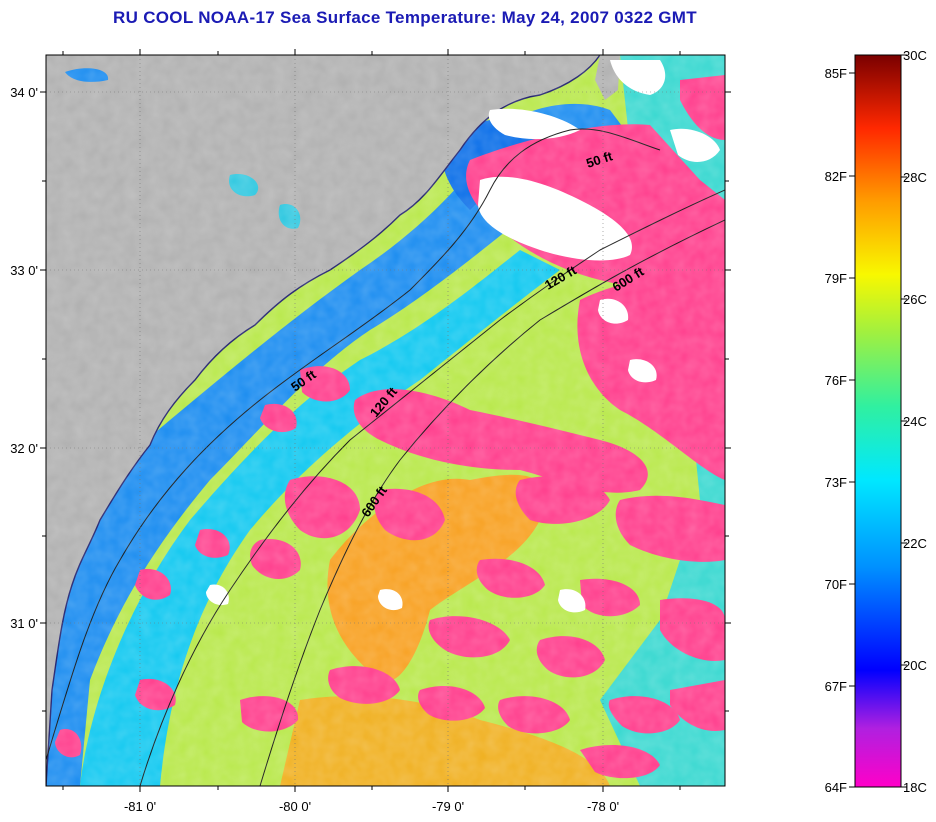 The width and height of the screenshot is (936, 822). What do you see at coordinates (915, 299) in the screenshot?
I see `colorbar-label-26c: 26C` at bounding box center [915, 299].